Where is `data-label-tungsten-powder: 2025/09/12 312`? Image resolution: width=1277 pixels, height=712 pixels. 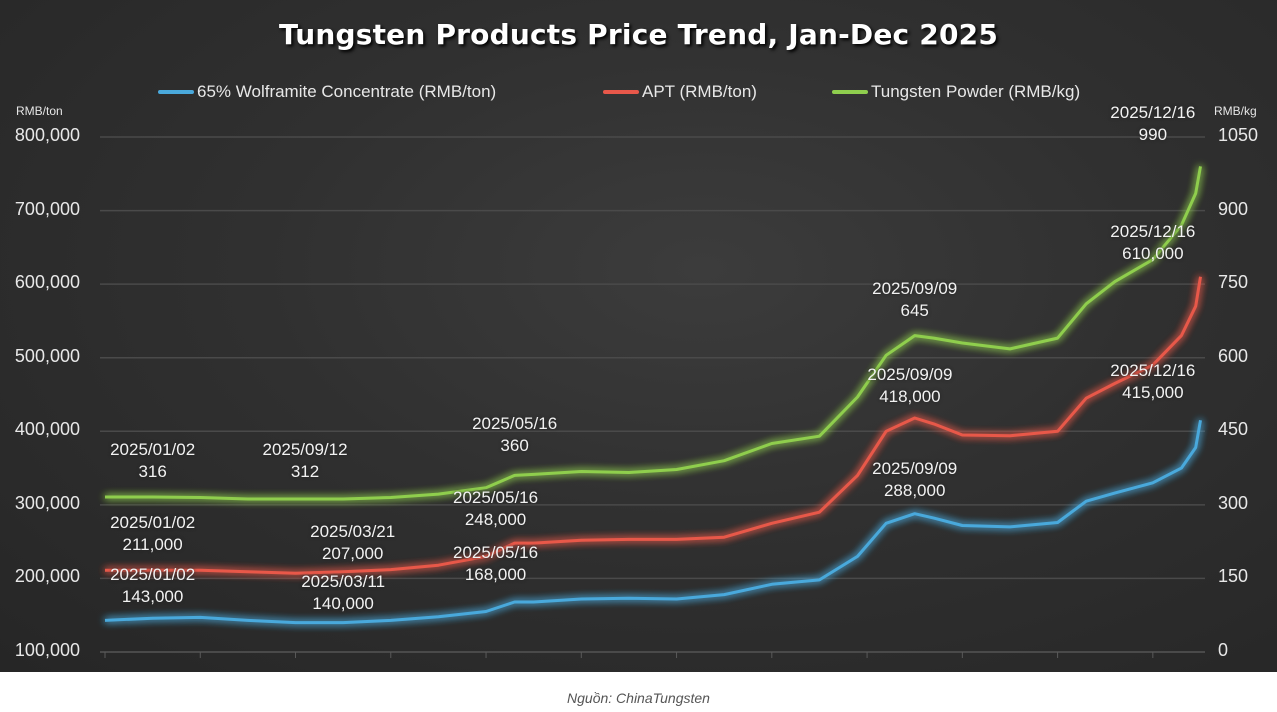
data-label-tungsten-powder: 2025/09/12 312 is located at coordinates (304, 461).